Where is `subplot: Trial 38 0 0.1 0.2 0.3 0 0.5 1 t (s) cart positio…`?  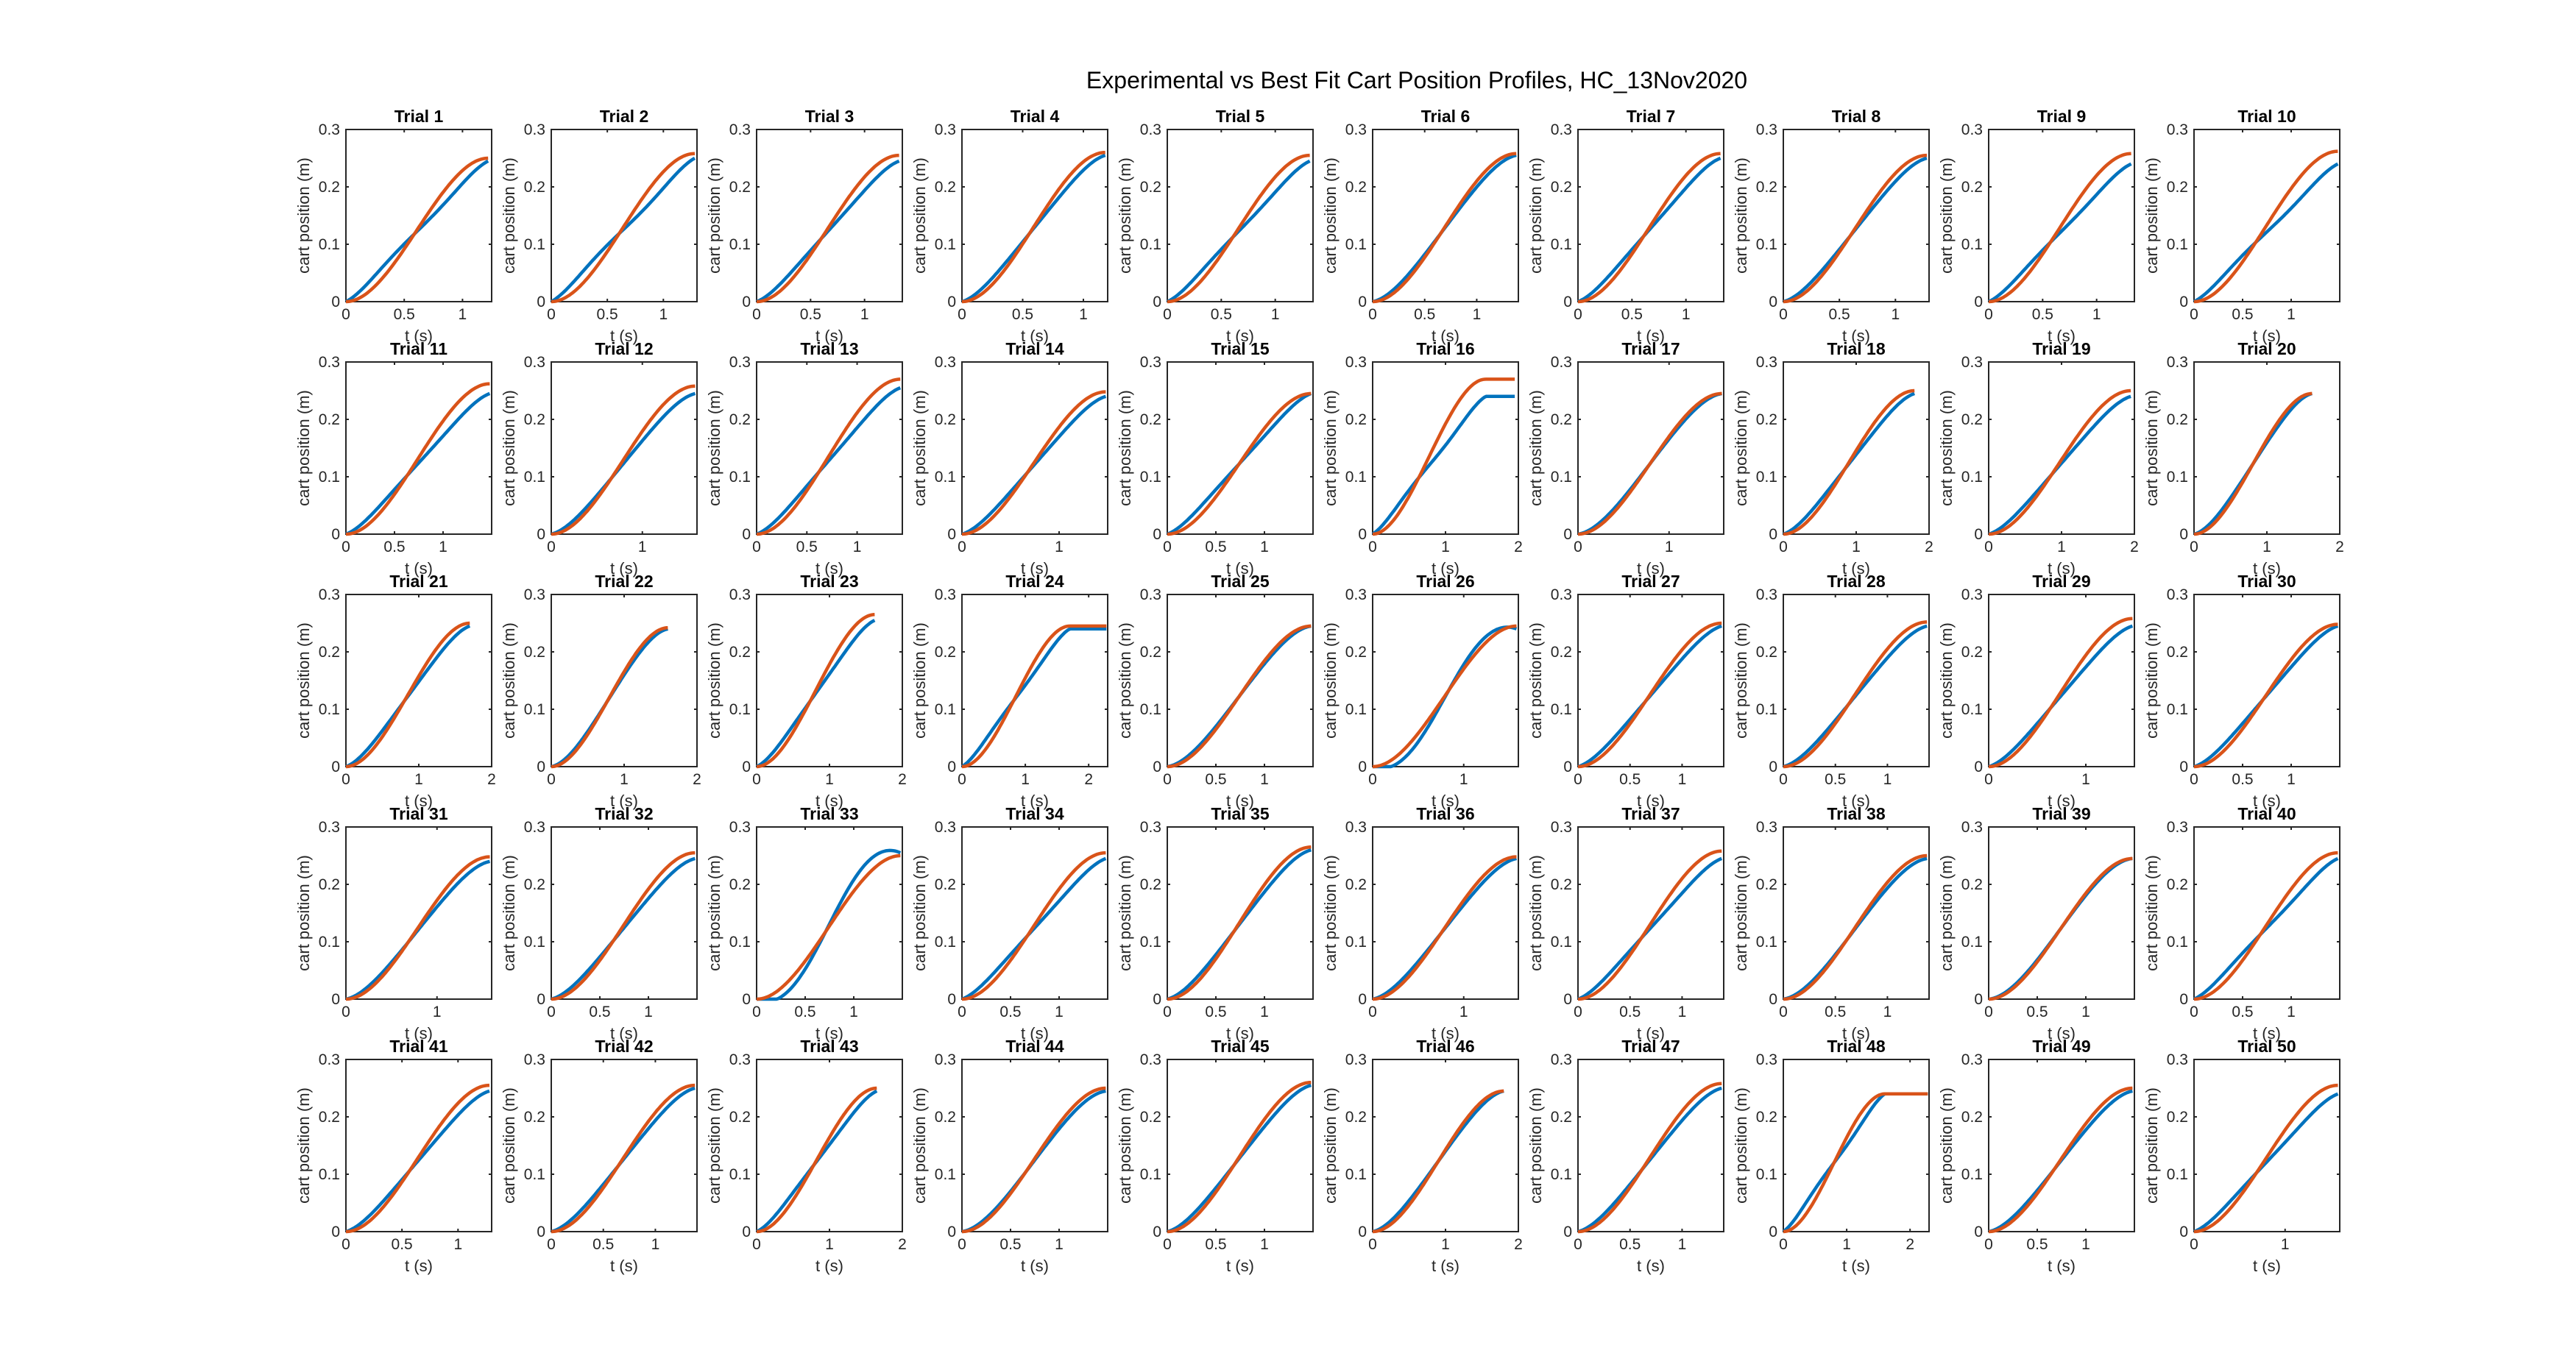
subplot: Trial 38 0 0.1 0.2 0.3 0 0.5 1 t (s) cart positio… is located at coordinates (1831, 923).